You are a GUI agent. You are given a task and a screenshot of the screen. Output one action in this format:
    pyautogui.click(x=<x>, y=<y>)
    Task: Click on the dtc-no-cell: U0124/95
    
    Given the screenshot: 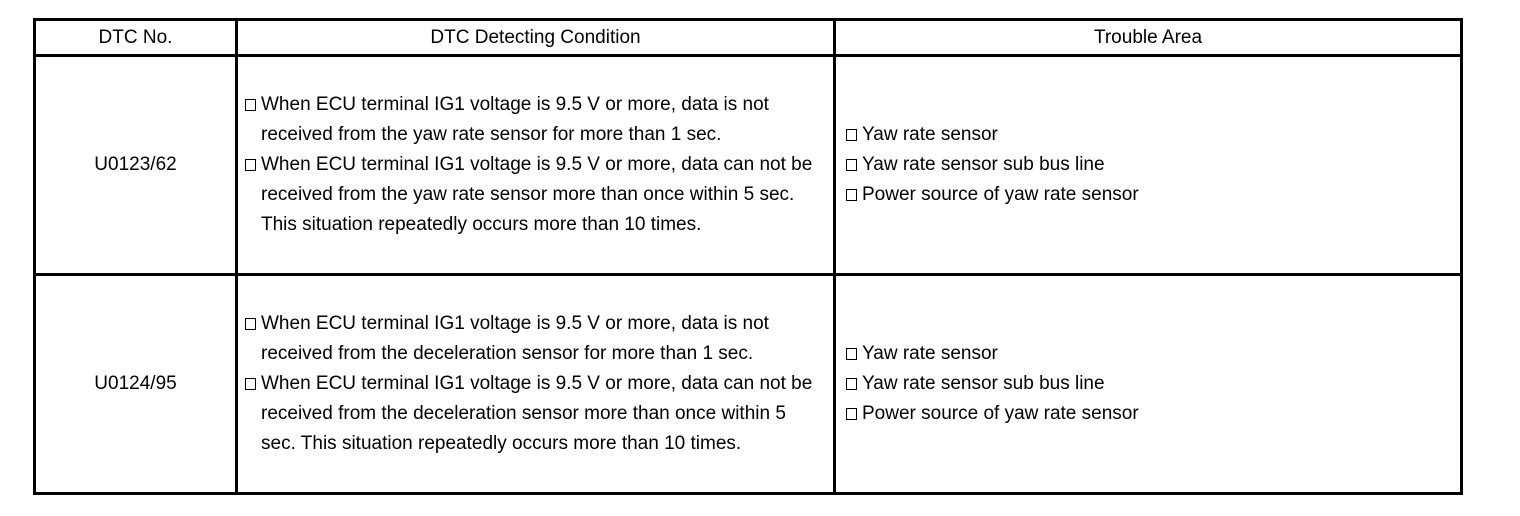 What is the action you would take?
    pyautogui.click(x=135, y=384)
    